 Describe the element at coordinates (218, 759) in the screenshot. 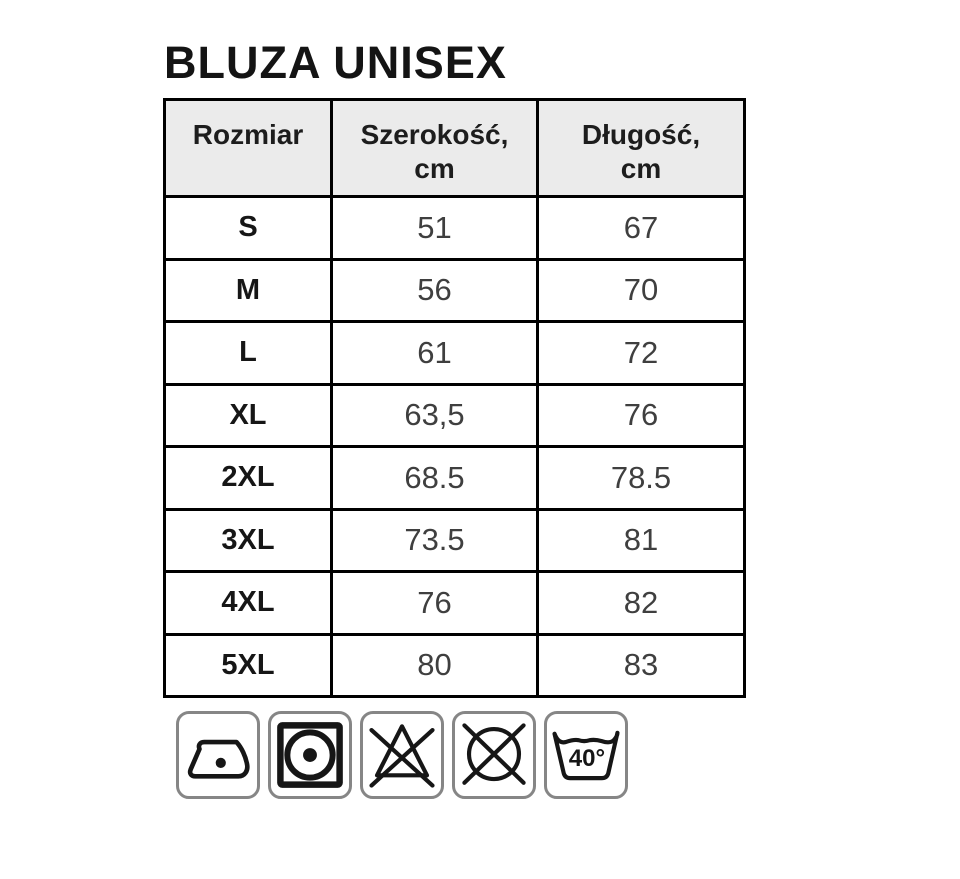

I see `iron-one-dot-glyph` at that location.